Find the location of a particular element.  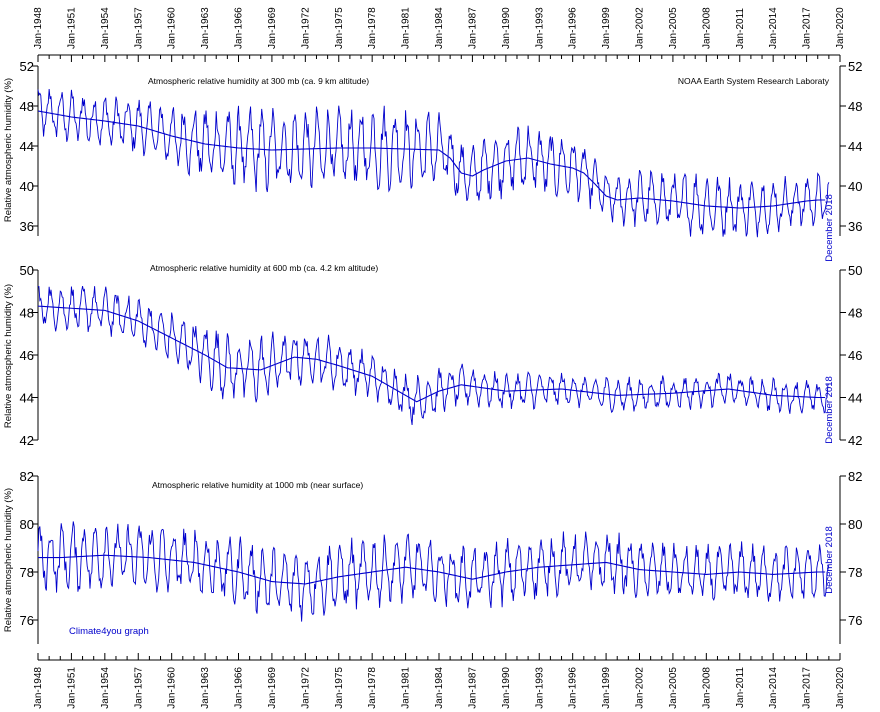

top-tick-label: Jan-2020 is located at coordinates (840, 28).